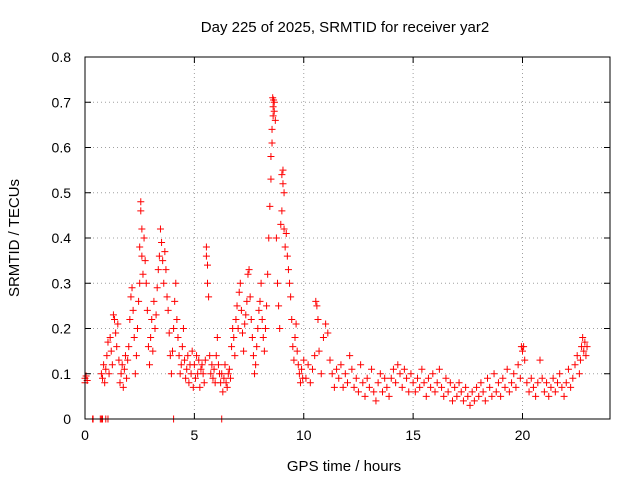  I want to click on y-tick-label: 0.1, so click(62, 374).